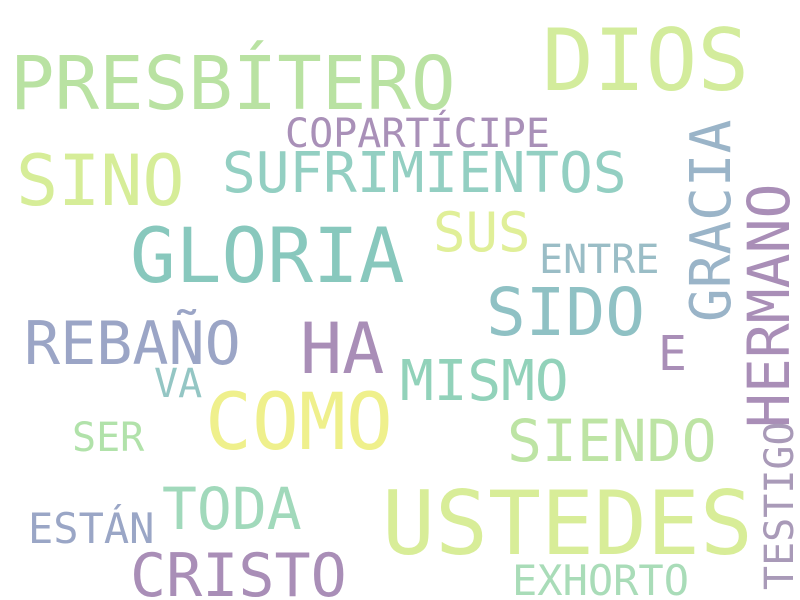  What do you see at coordinates (299, 423) in the screenshot?
I see `word-como: COMO` at bounding box center [299, 423].